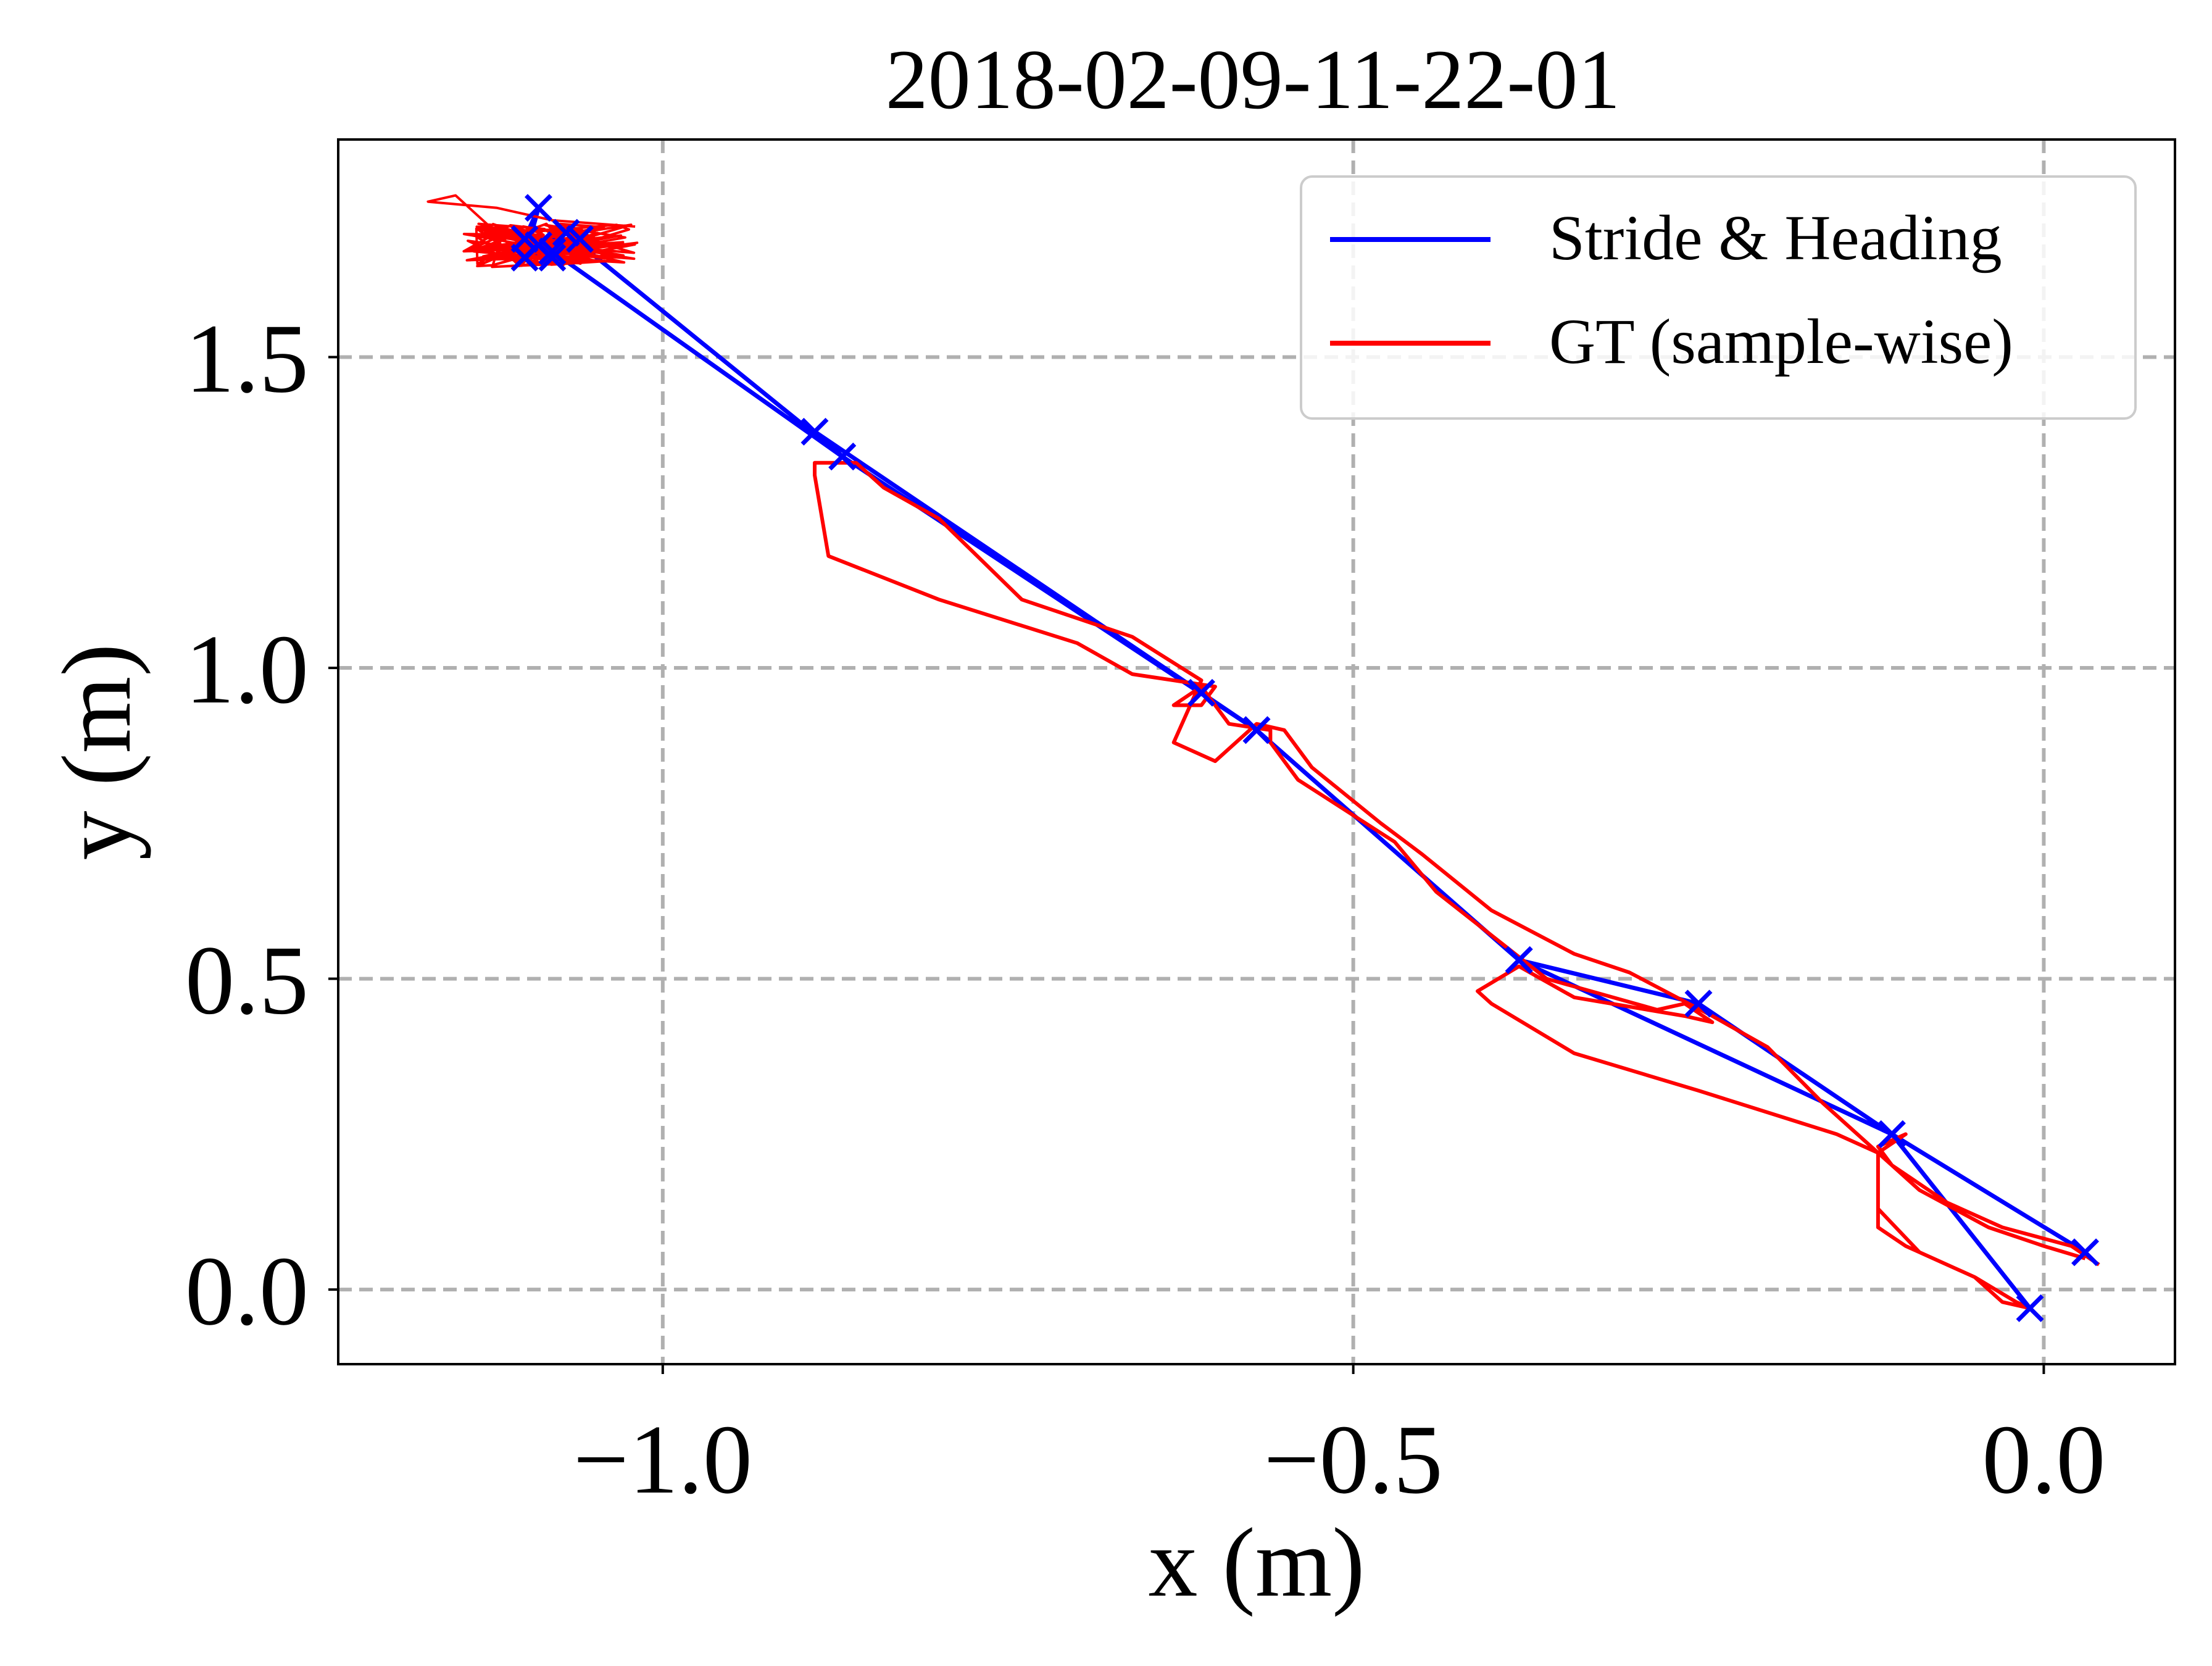 This screenshot has height=1666, width=2212. Describe the element at coordinates (1253, 80) in the screenshot. I see `chart-title: 2018-02-09-11-22-01` at that location.